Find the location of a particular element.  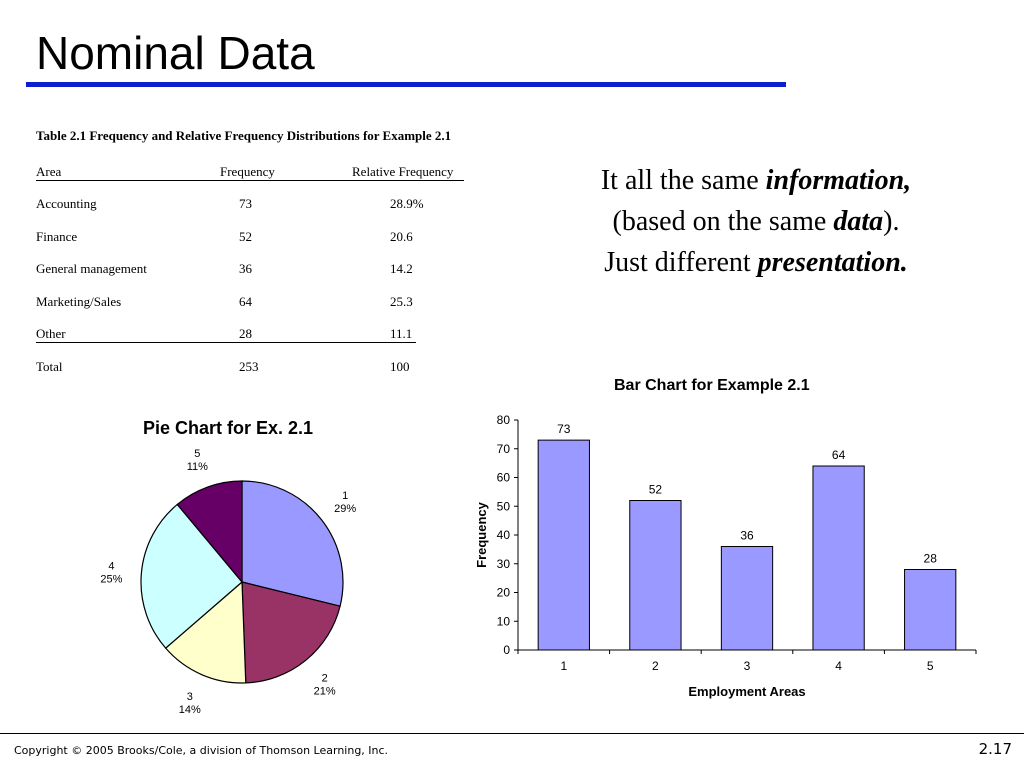

y-tick-label: 30 is located at coordinates (504, 564).